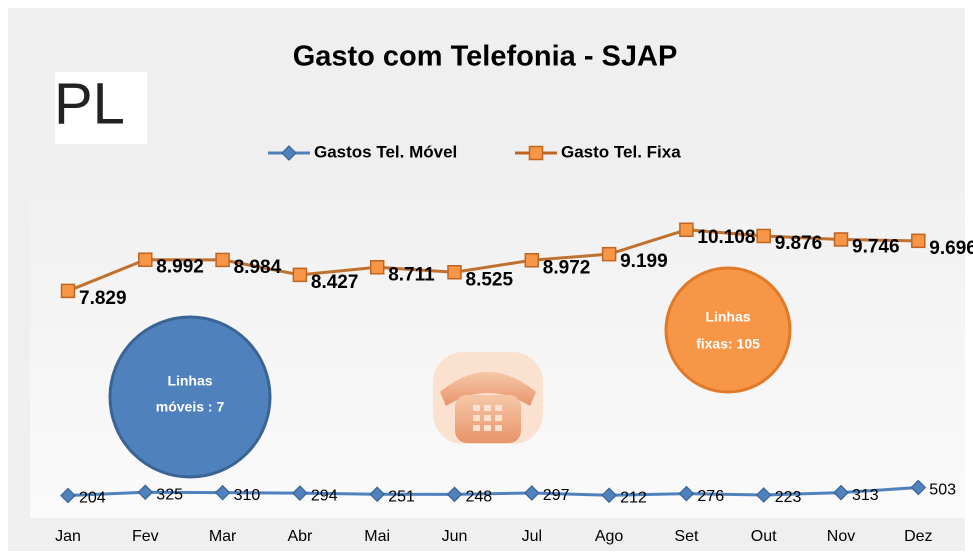  What do you see at coordinates (335, 282) in the screenshot?
I see `data-label: 8.427` at bounding box center [335, 282].